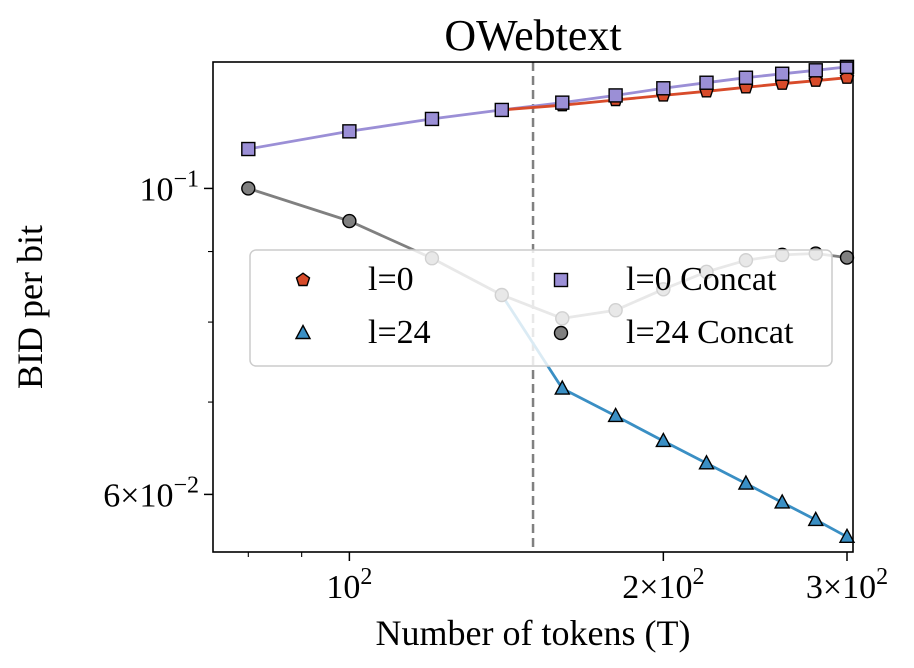 This screenshot has width=914, height=668. What do you see at coordinates (710, 332) in the screenshot?
I see `legend-label-l-24-concat: l=24 Concat` at bounding box center [710, 332].